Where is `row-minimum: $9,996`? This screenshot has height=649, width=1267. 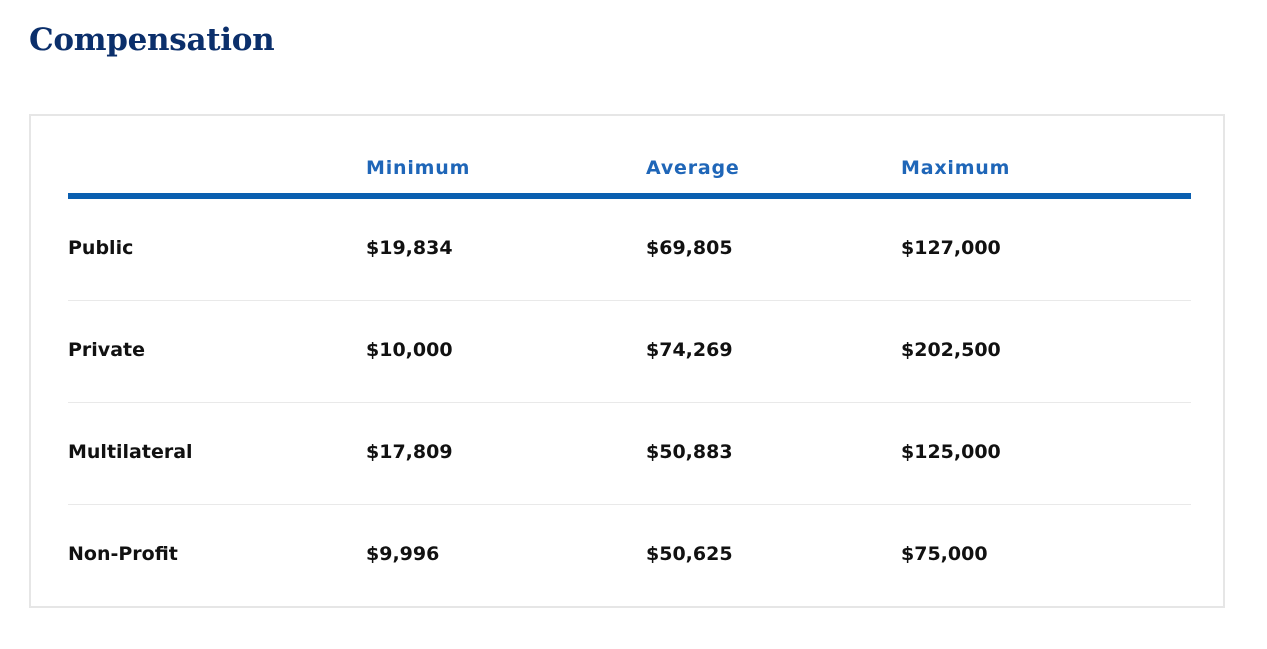
row-minimum: $9,996 is located at coordinates (403, 554).